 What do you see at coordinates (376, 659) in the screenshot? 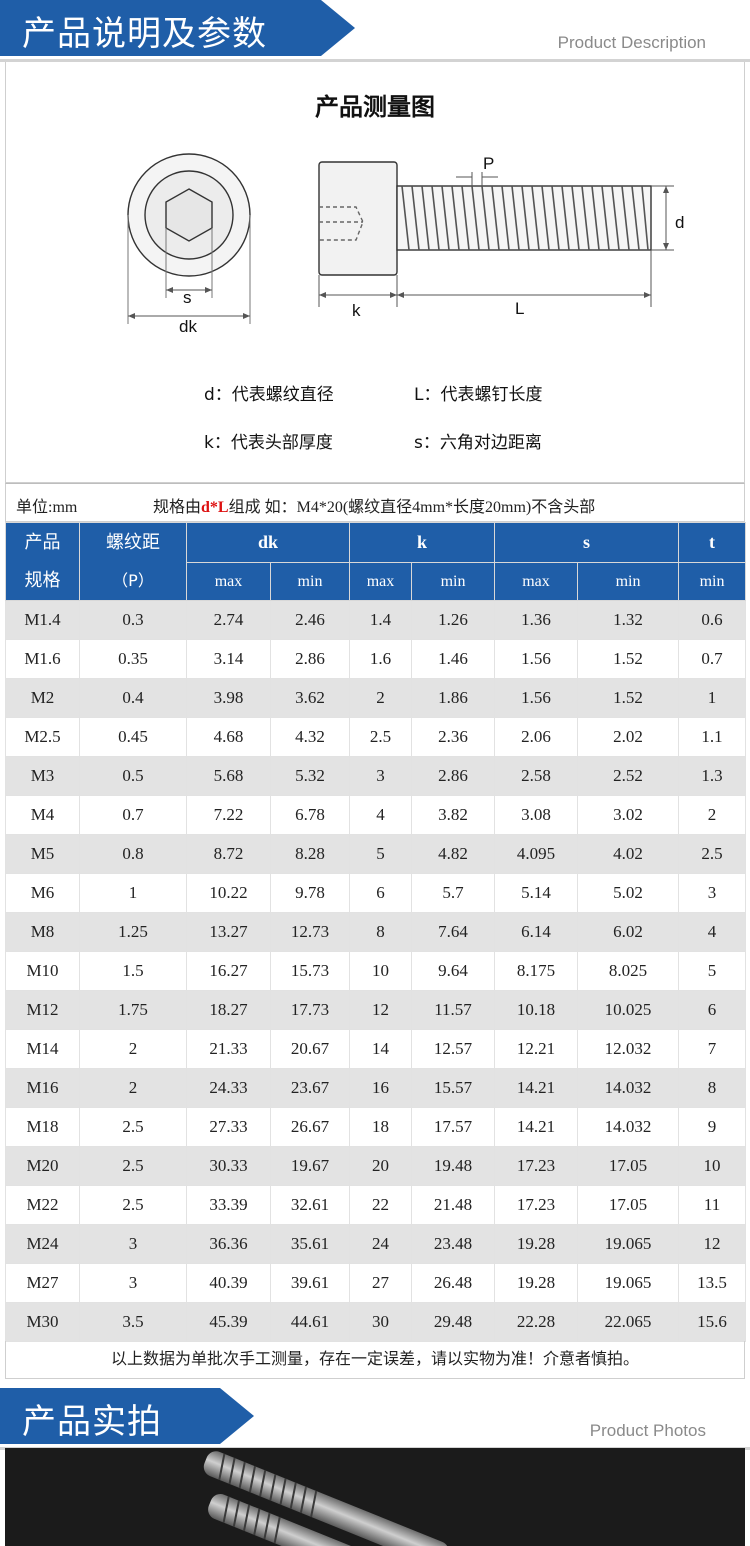
I see `table-row: M1.6 0.35 3.14 2.86 1.6 1.46 1.56 1.52 0.7` at bounding box center [376, 659].